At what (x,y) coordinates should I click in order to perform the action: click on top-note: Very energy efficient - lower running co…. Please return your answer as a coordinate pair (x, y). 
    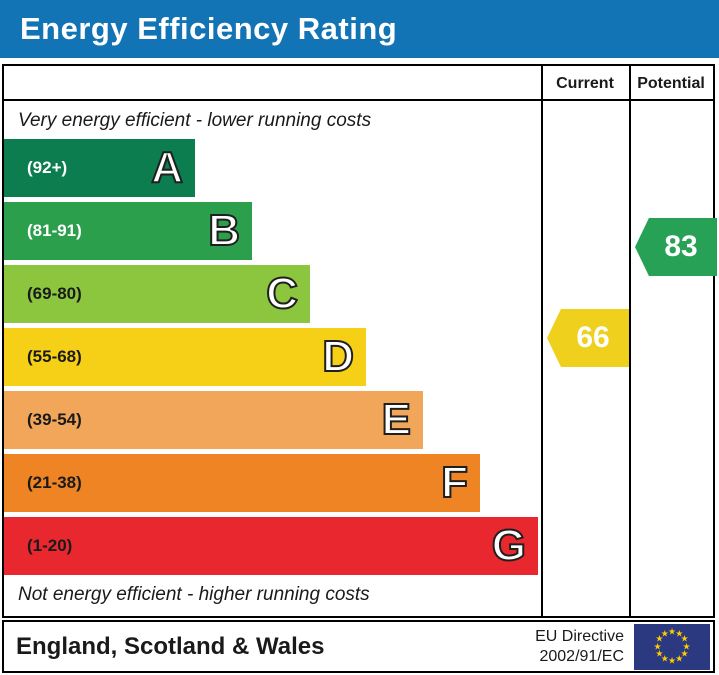
    Looking at the image, I should click on (195, 120).